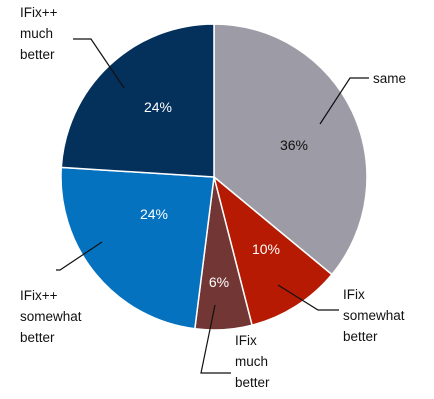 The image size is (434, 399). Describe the element at coordinates (266, 249) in the screenshot. I see `slice-percent-label: 10%` at that location.